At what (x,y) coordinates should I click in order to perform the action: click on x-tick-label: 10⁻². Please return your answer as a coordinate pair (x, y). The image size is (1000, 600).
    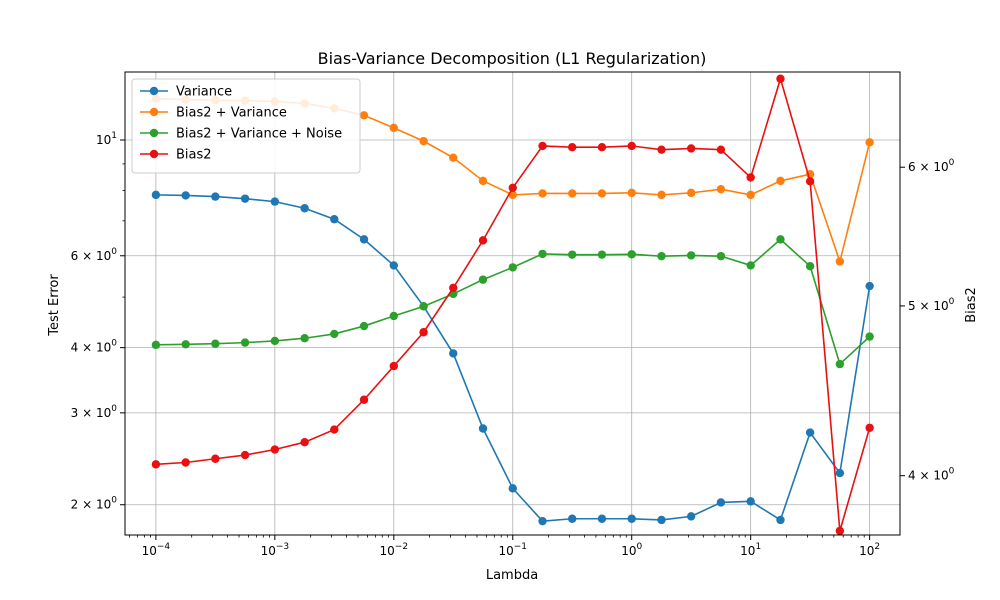
    Looking at the image, I should click on (394, 550).